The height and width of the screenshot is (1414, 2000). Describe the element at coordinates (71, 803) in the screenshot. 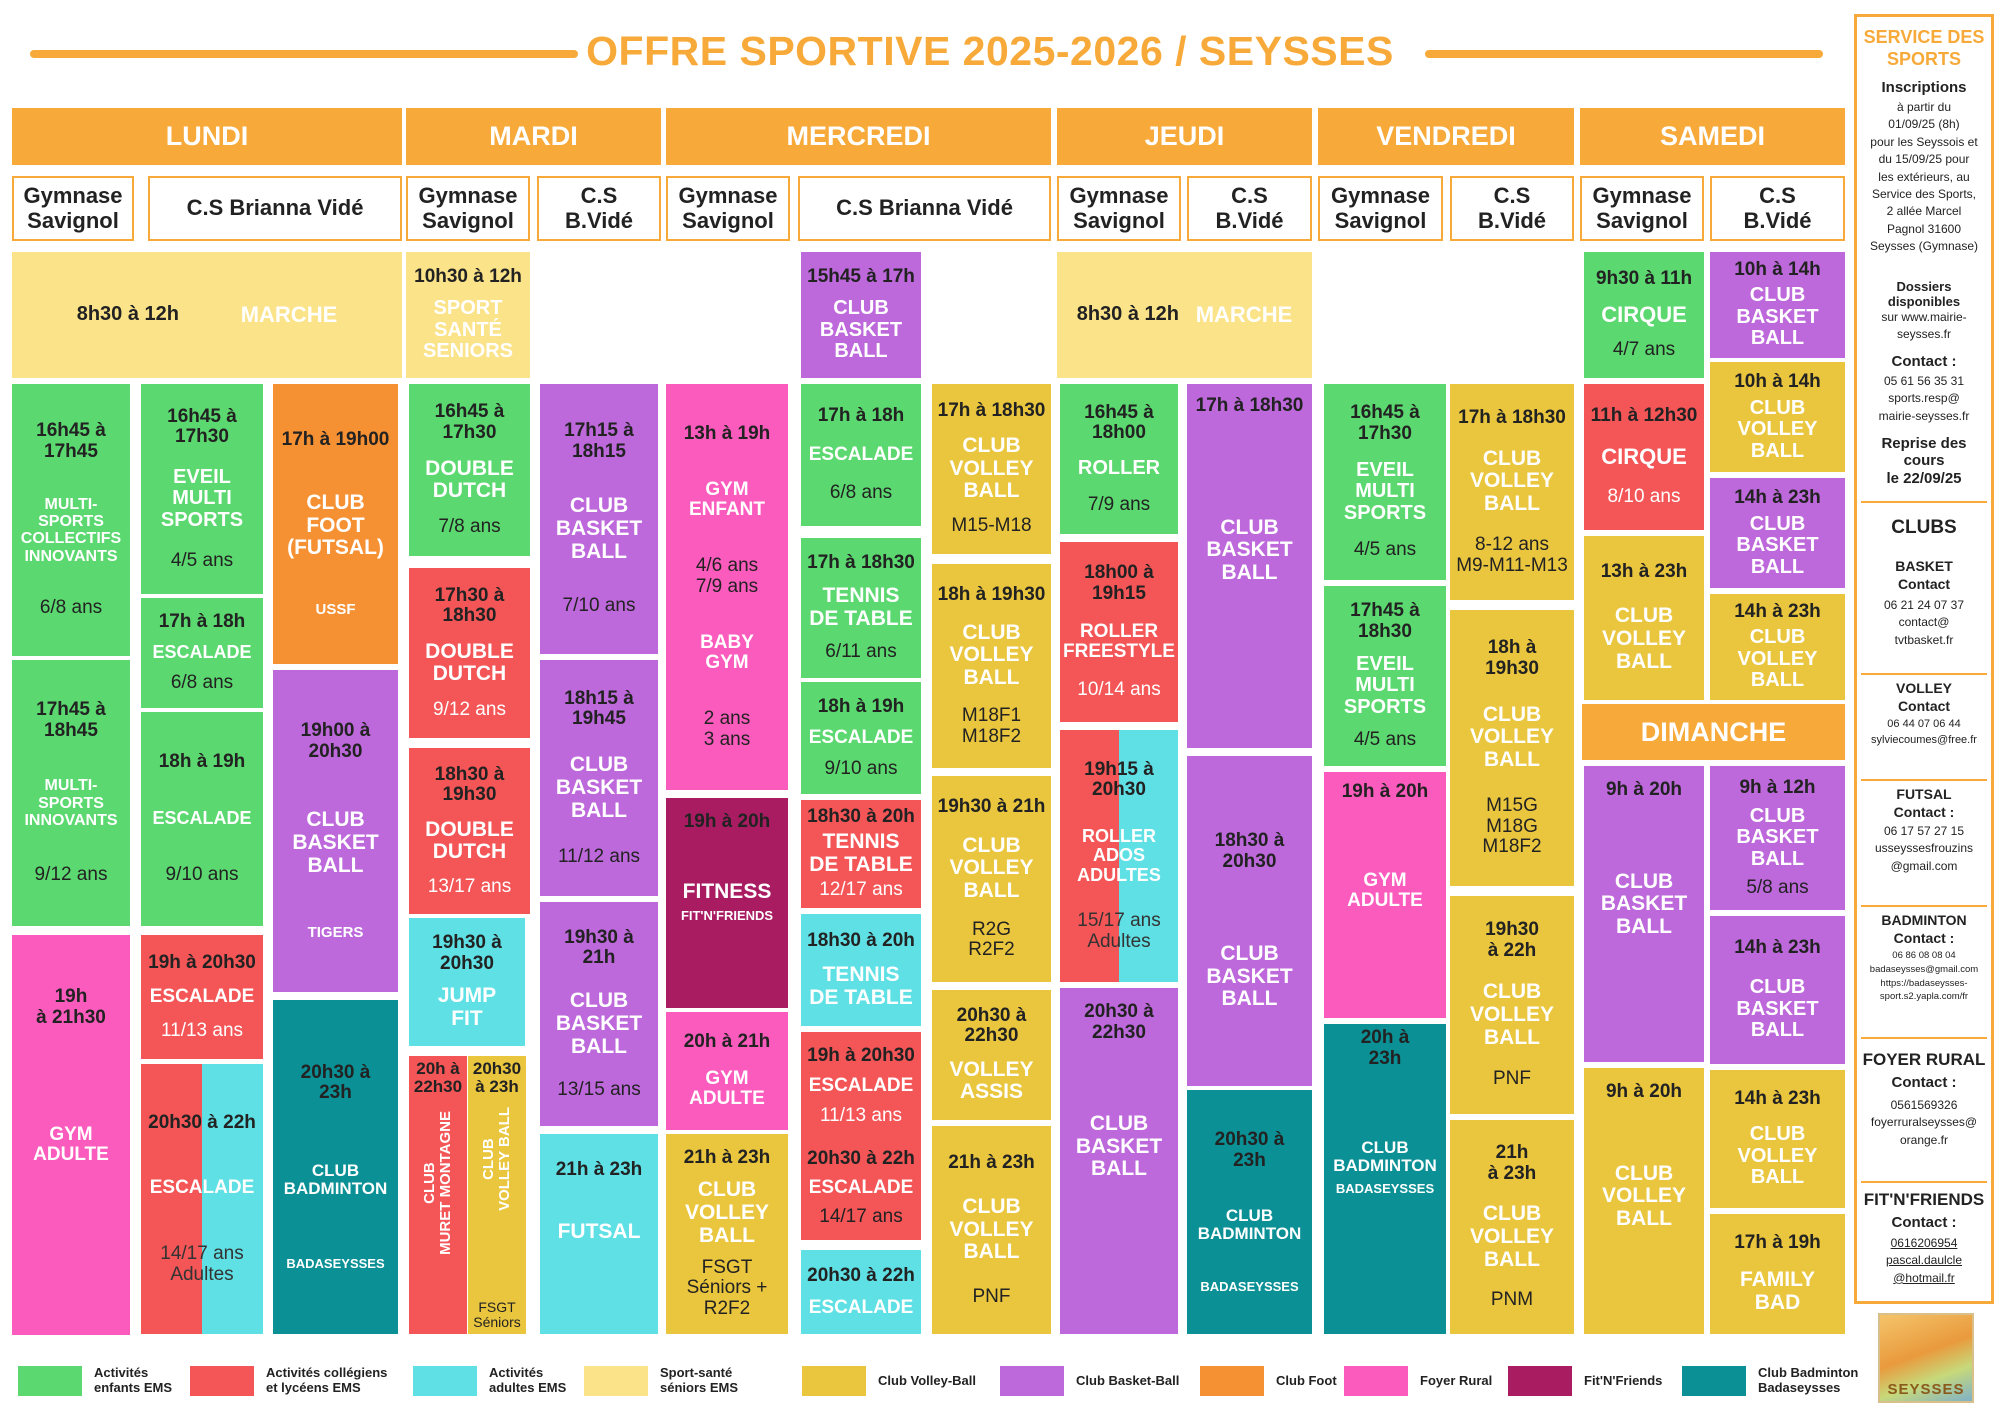

I see `activity-name: MULTI- SPORTS INNOVANTS` at that location.